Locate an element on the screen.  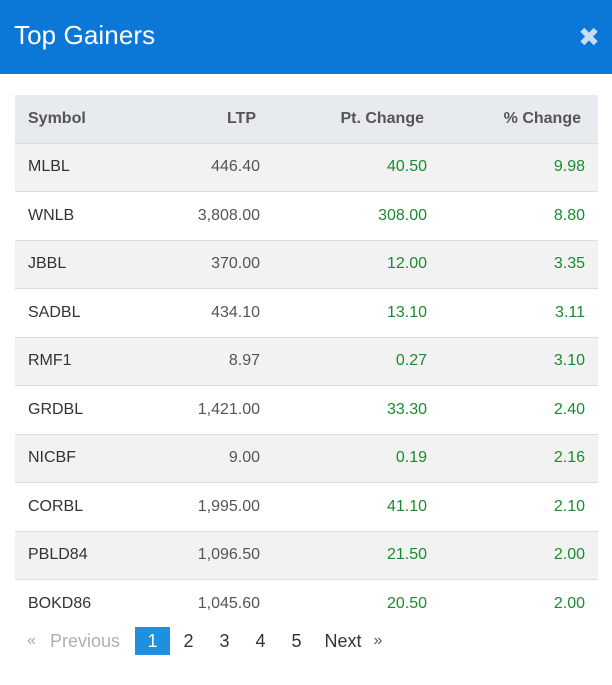
pt-change-cell: 41.10 is located at coordinates (406, 506).